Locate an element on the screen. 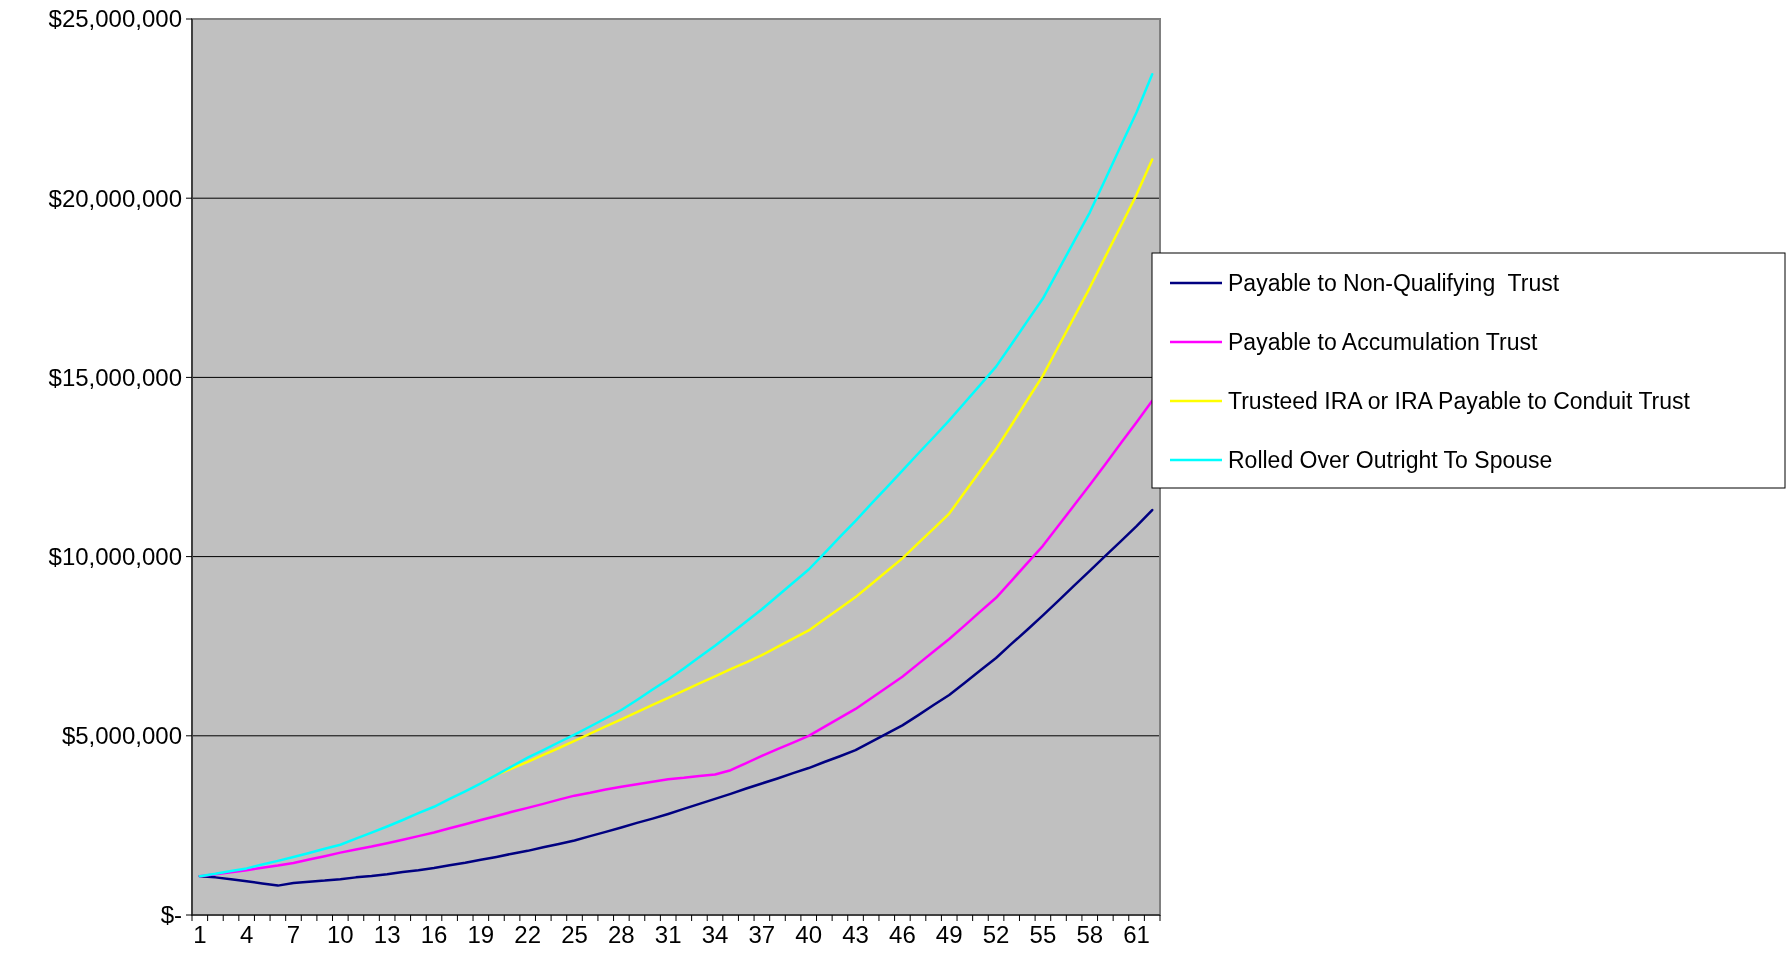  x-tick-label: 34 is located at coordinates (715, 934).